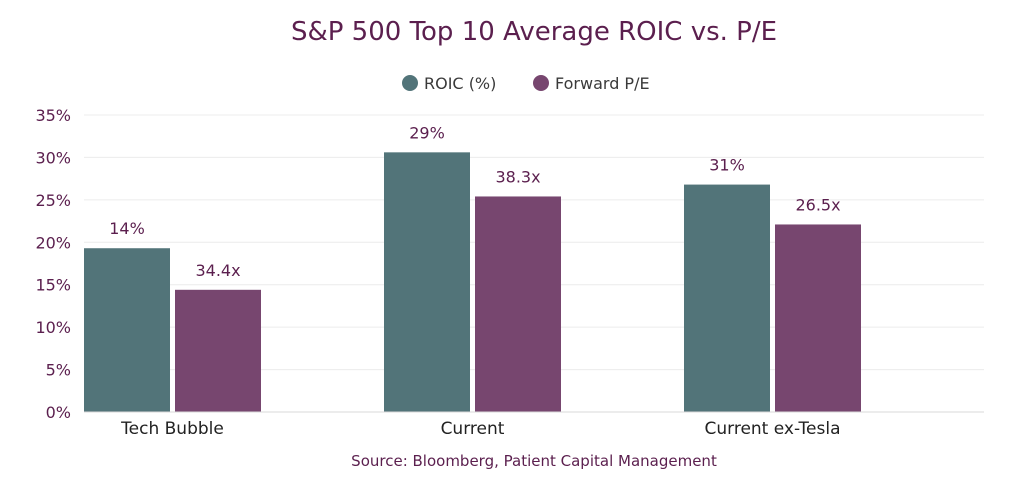  Describe the element at coordinates (410, 83) in the screenshot. I see `legend-swatch-roic` at that location.